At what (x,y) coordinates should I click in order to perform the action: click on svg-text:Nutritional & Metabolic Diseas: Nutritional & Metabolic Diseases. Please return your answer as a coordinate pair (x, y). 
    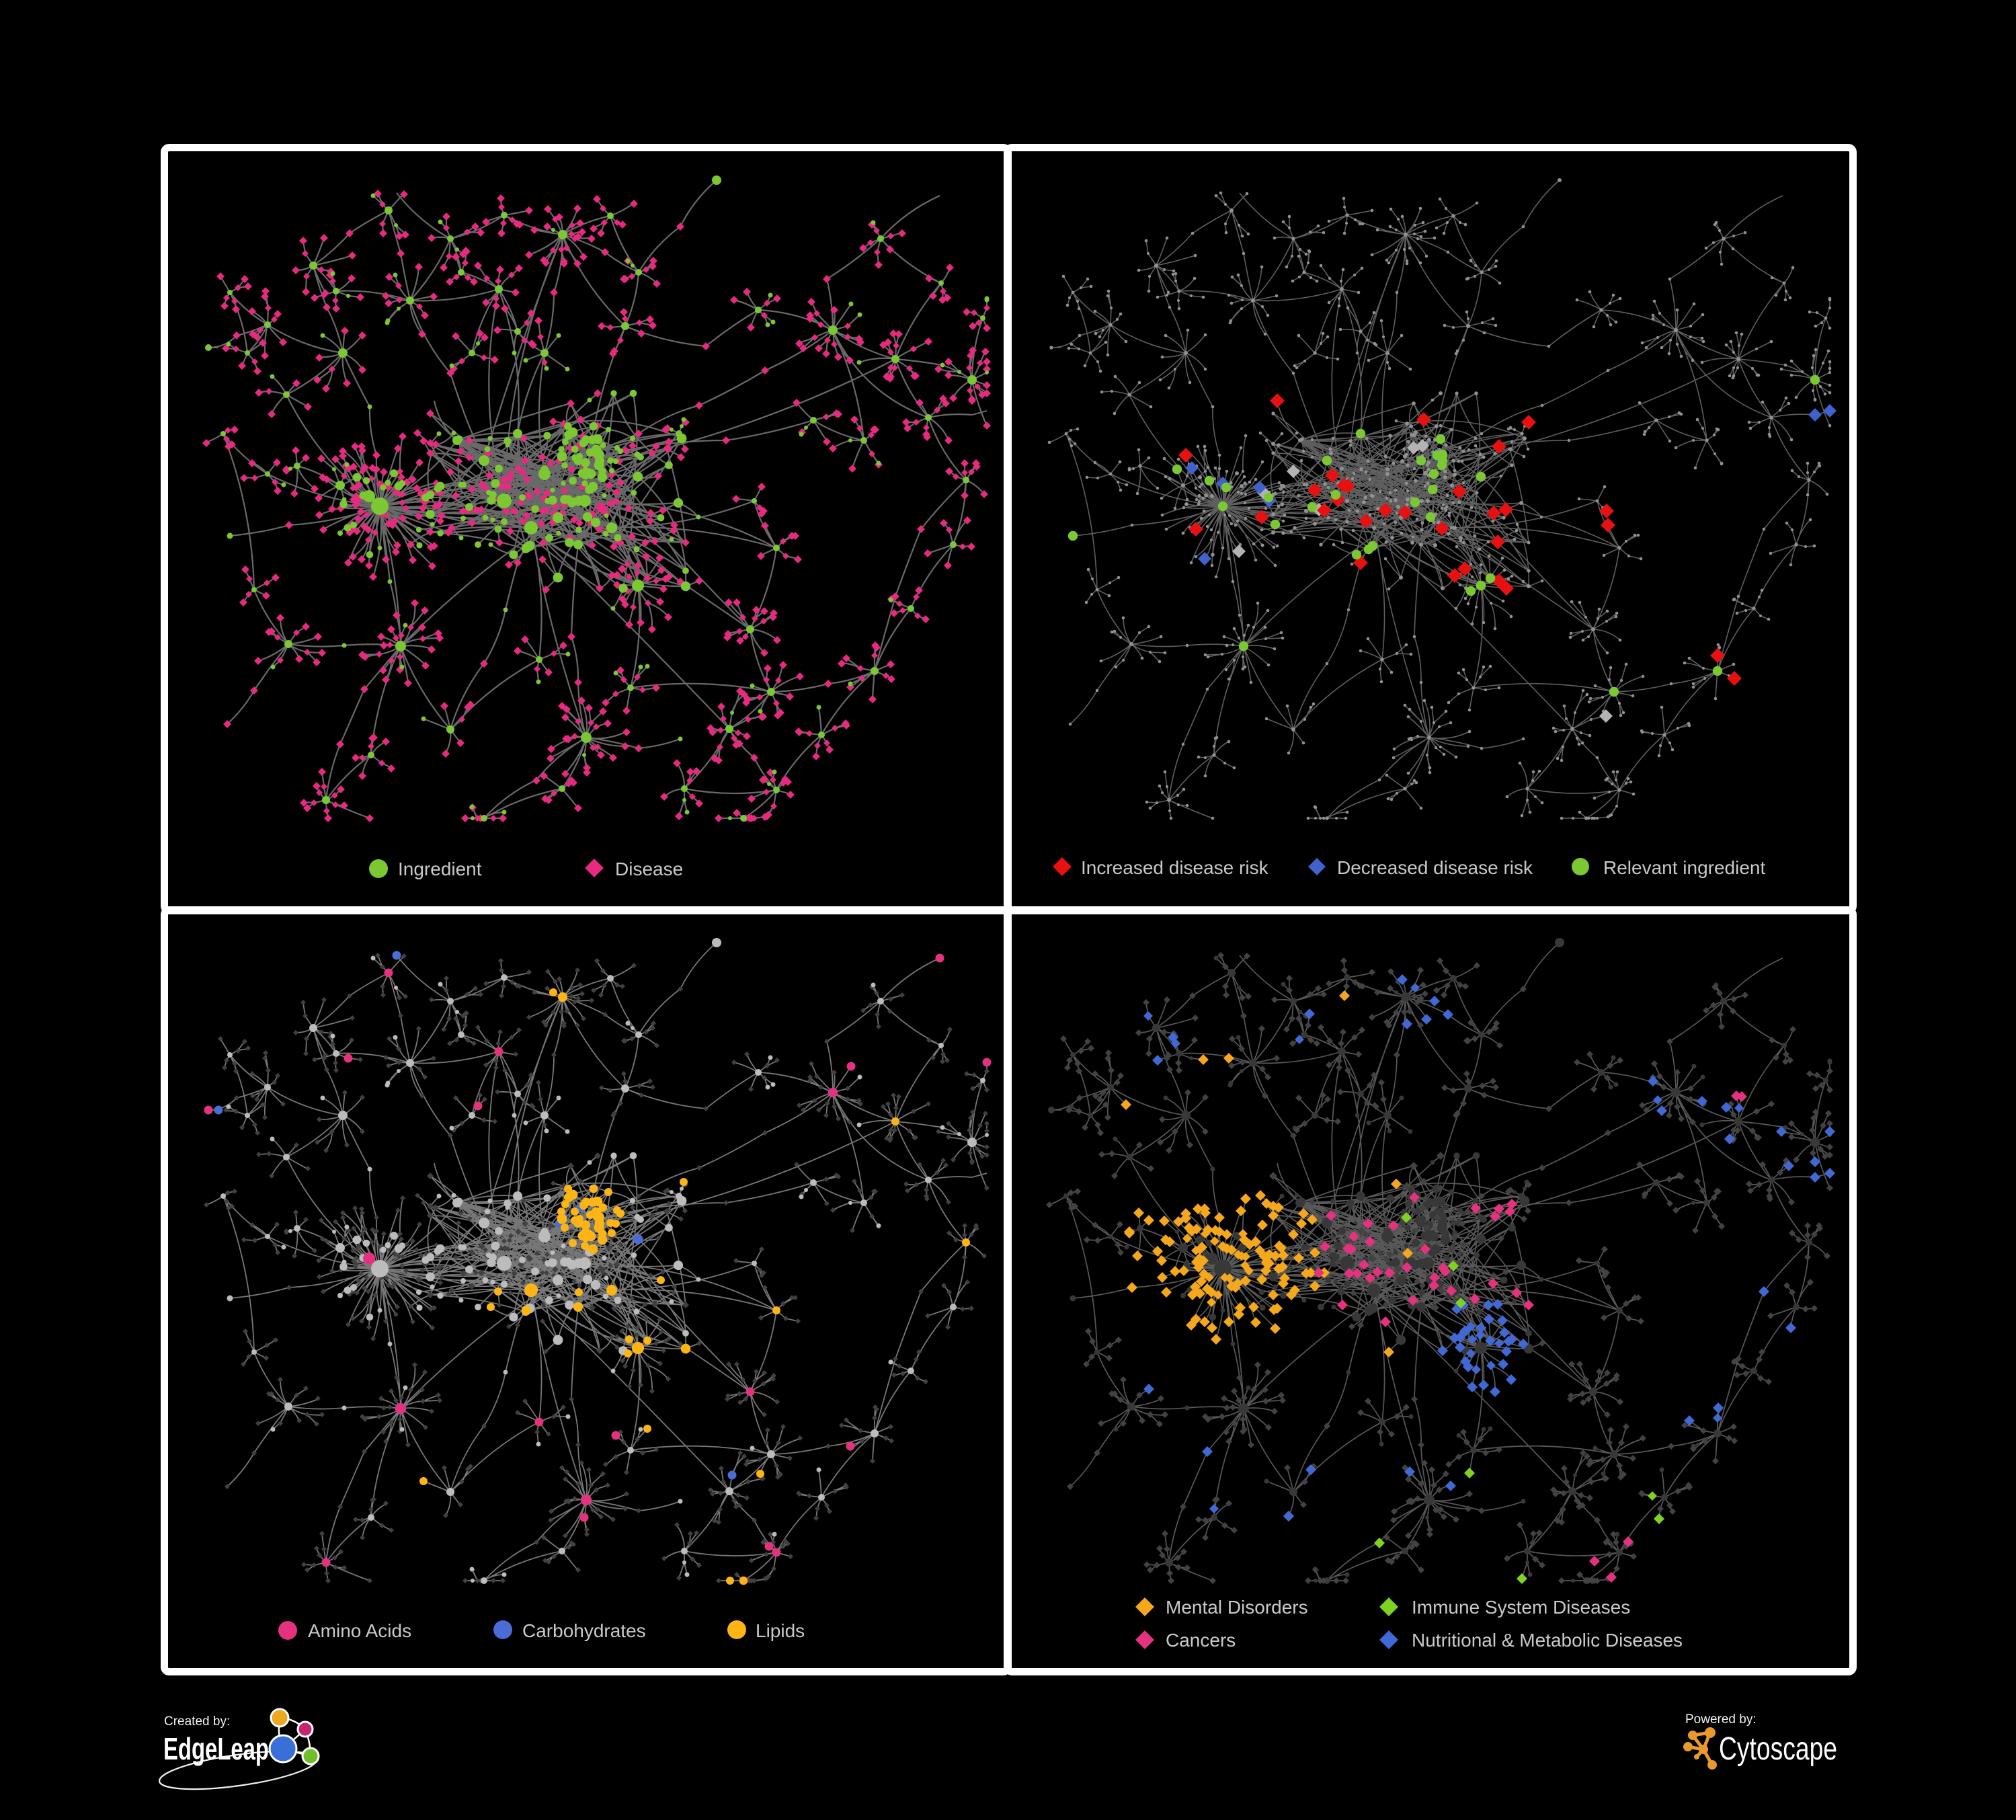
    Looking at the image, I should click on (1547, 1640).